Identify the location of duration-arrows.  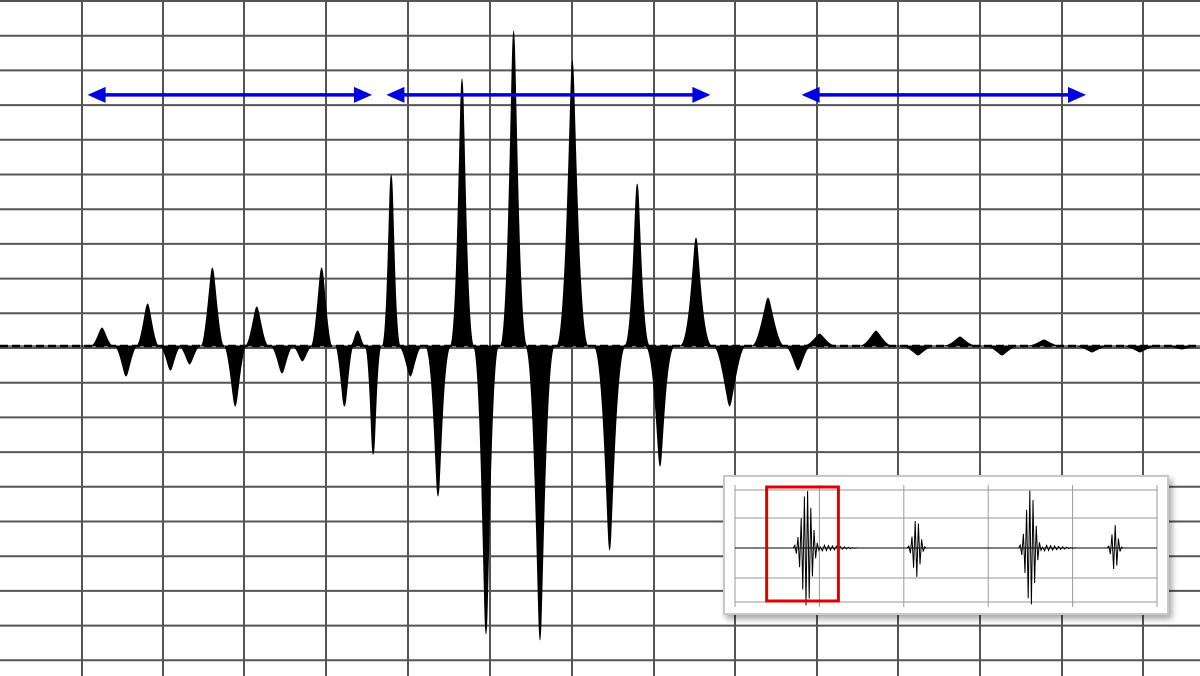
(586, 94).